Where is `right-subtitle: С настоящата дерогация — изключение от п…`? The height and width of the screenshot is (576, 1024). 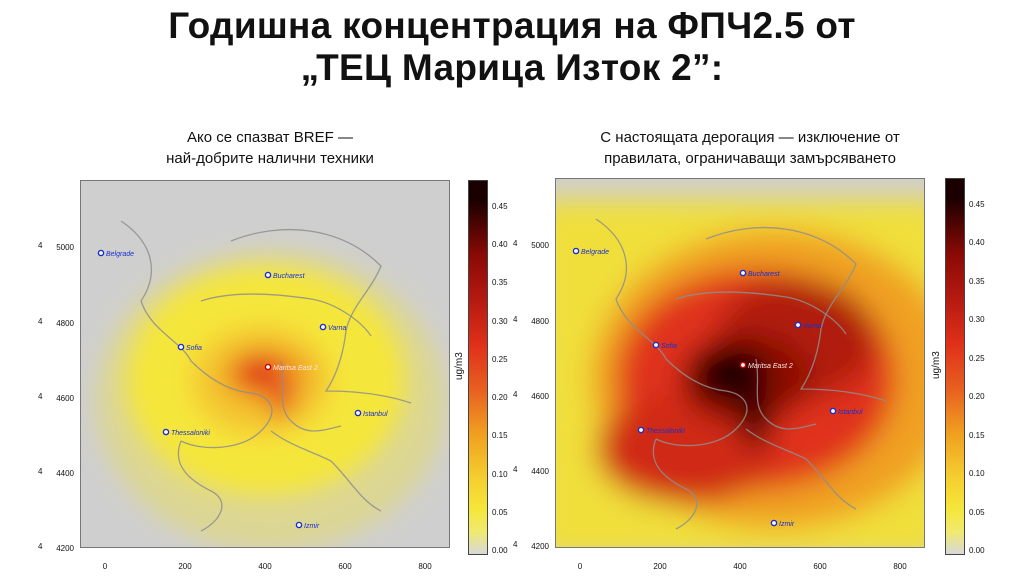 right-subtitle: С настоящата дерогация — изключение от п… is located at coordinates (750, 148).